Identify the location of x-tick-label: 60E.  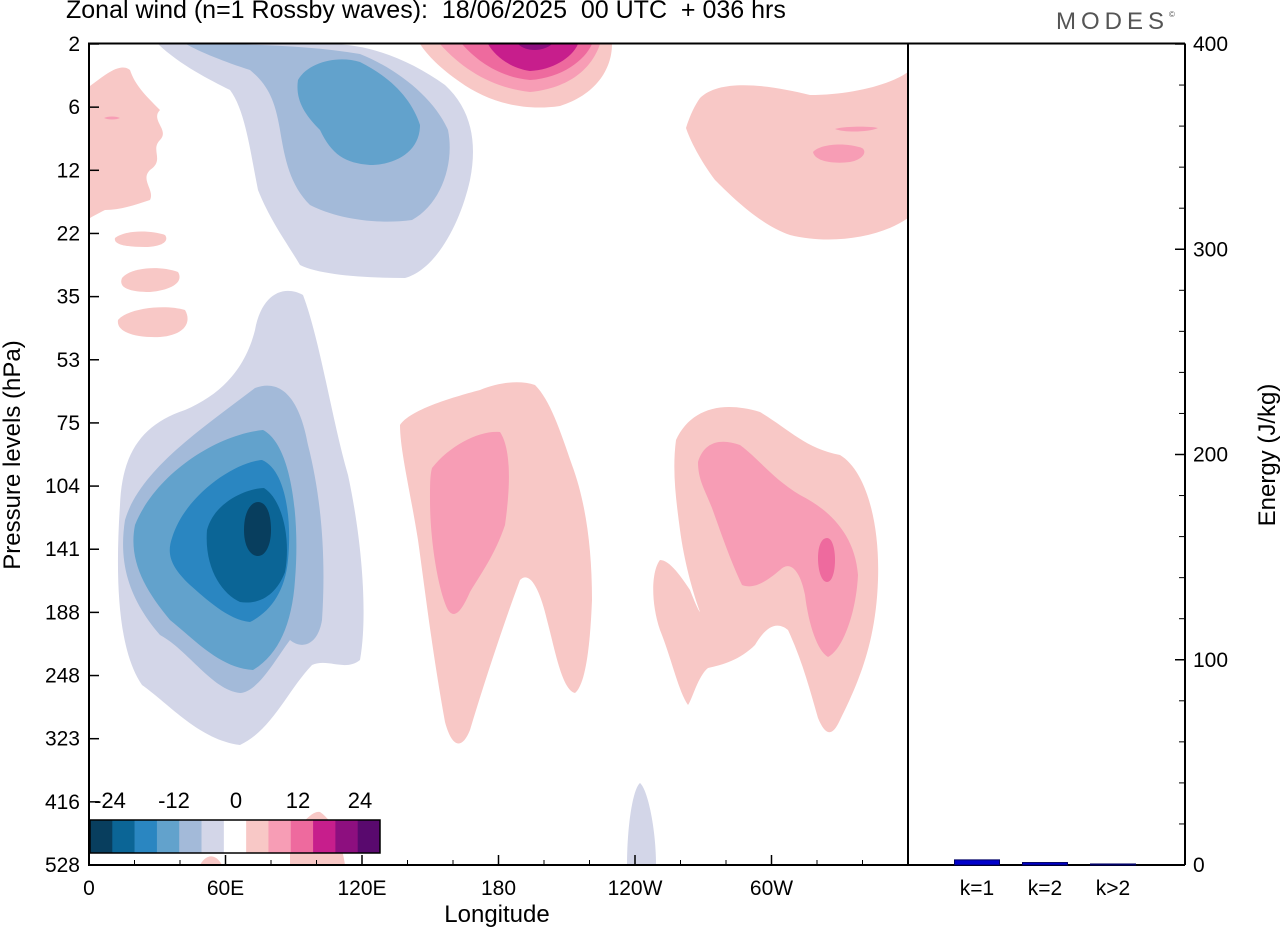
(225, 888).